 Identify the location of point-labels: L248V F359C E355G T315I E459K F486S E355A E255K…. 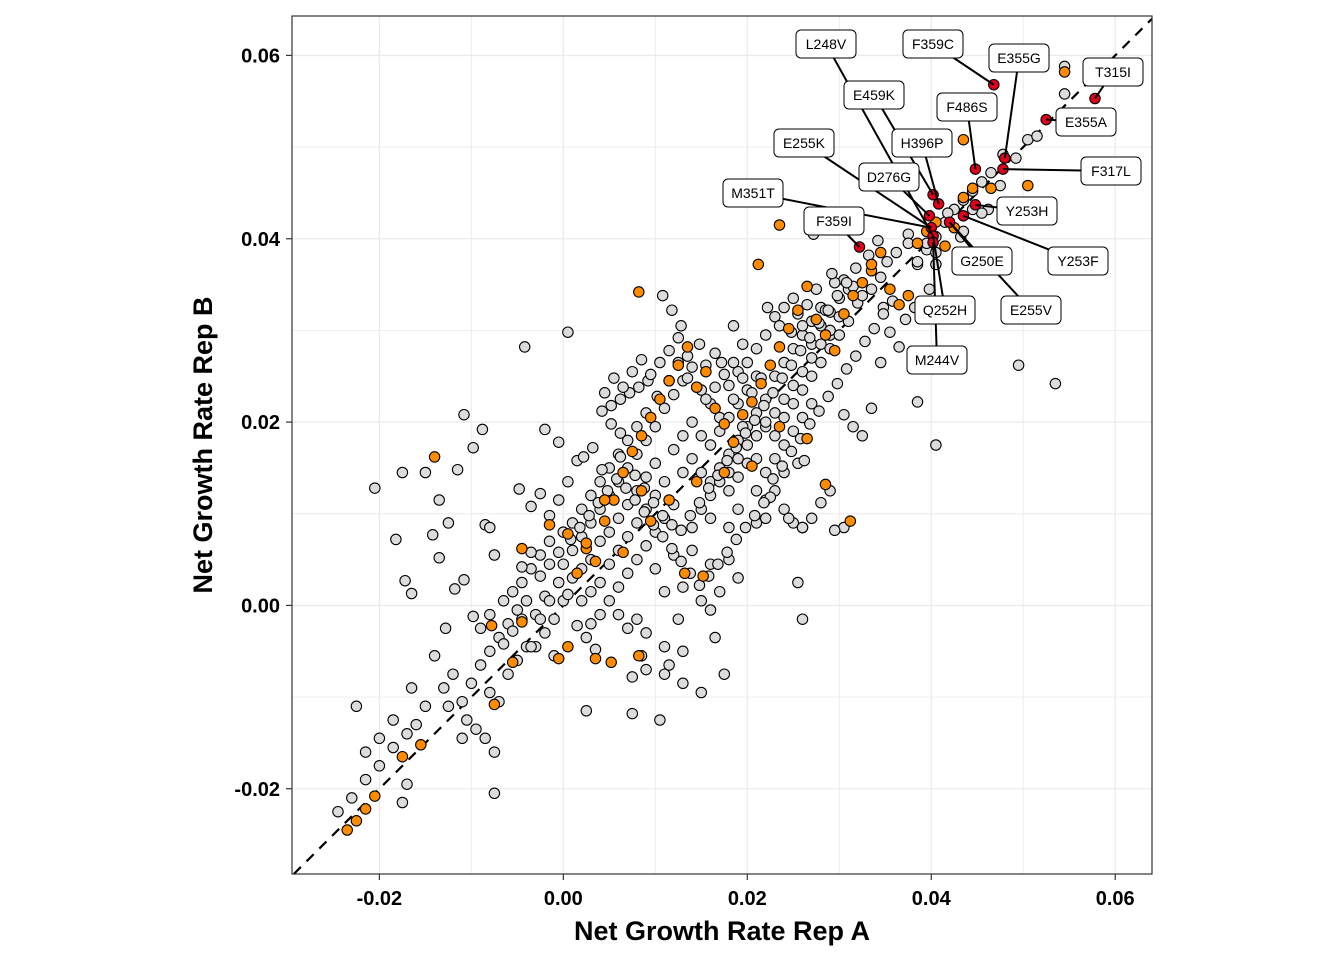
(933, 202).